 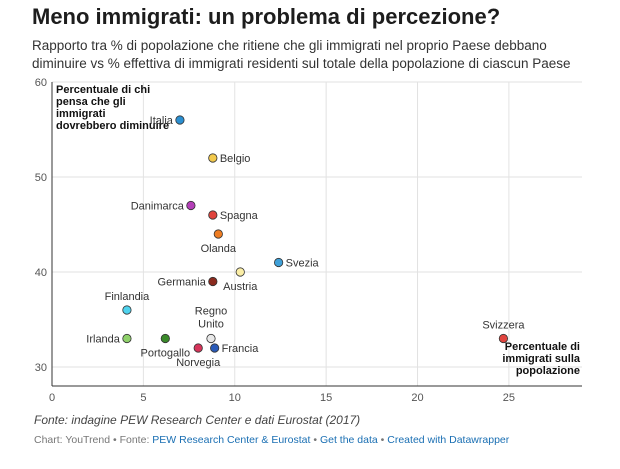 I want to click on source-link: PEW Research Center & Eurostat, so click(x=231, y=440).